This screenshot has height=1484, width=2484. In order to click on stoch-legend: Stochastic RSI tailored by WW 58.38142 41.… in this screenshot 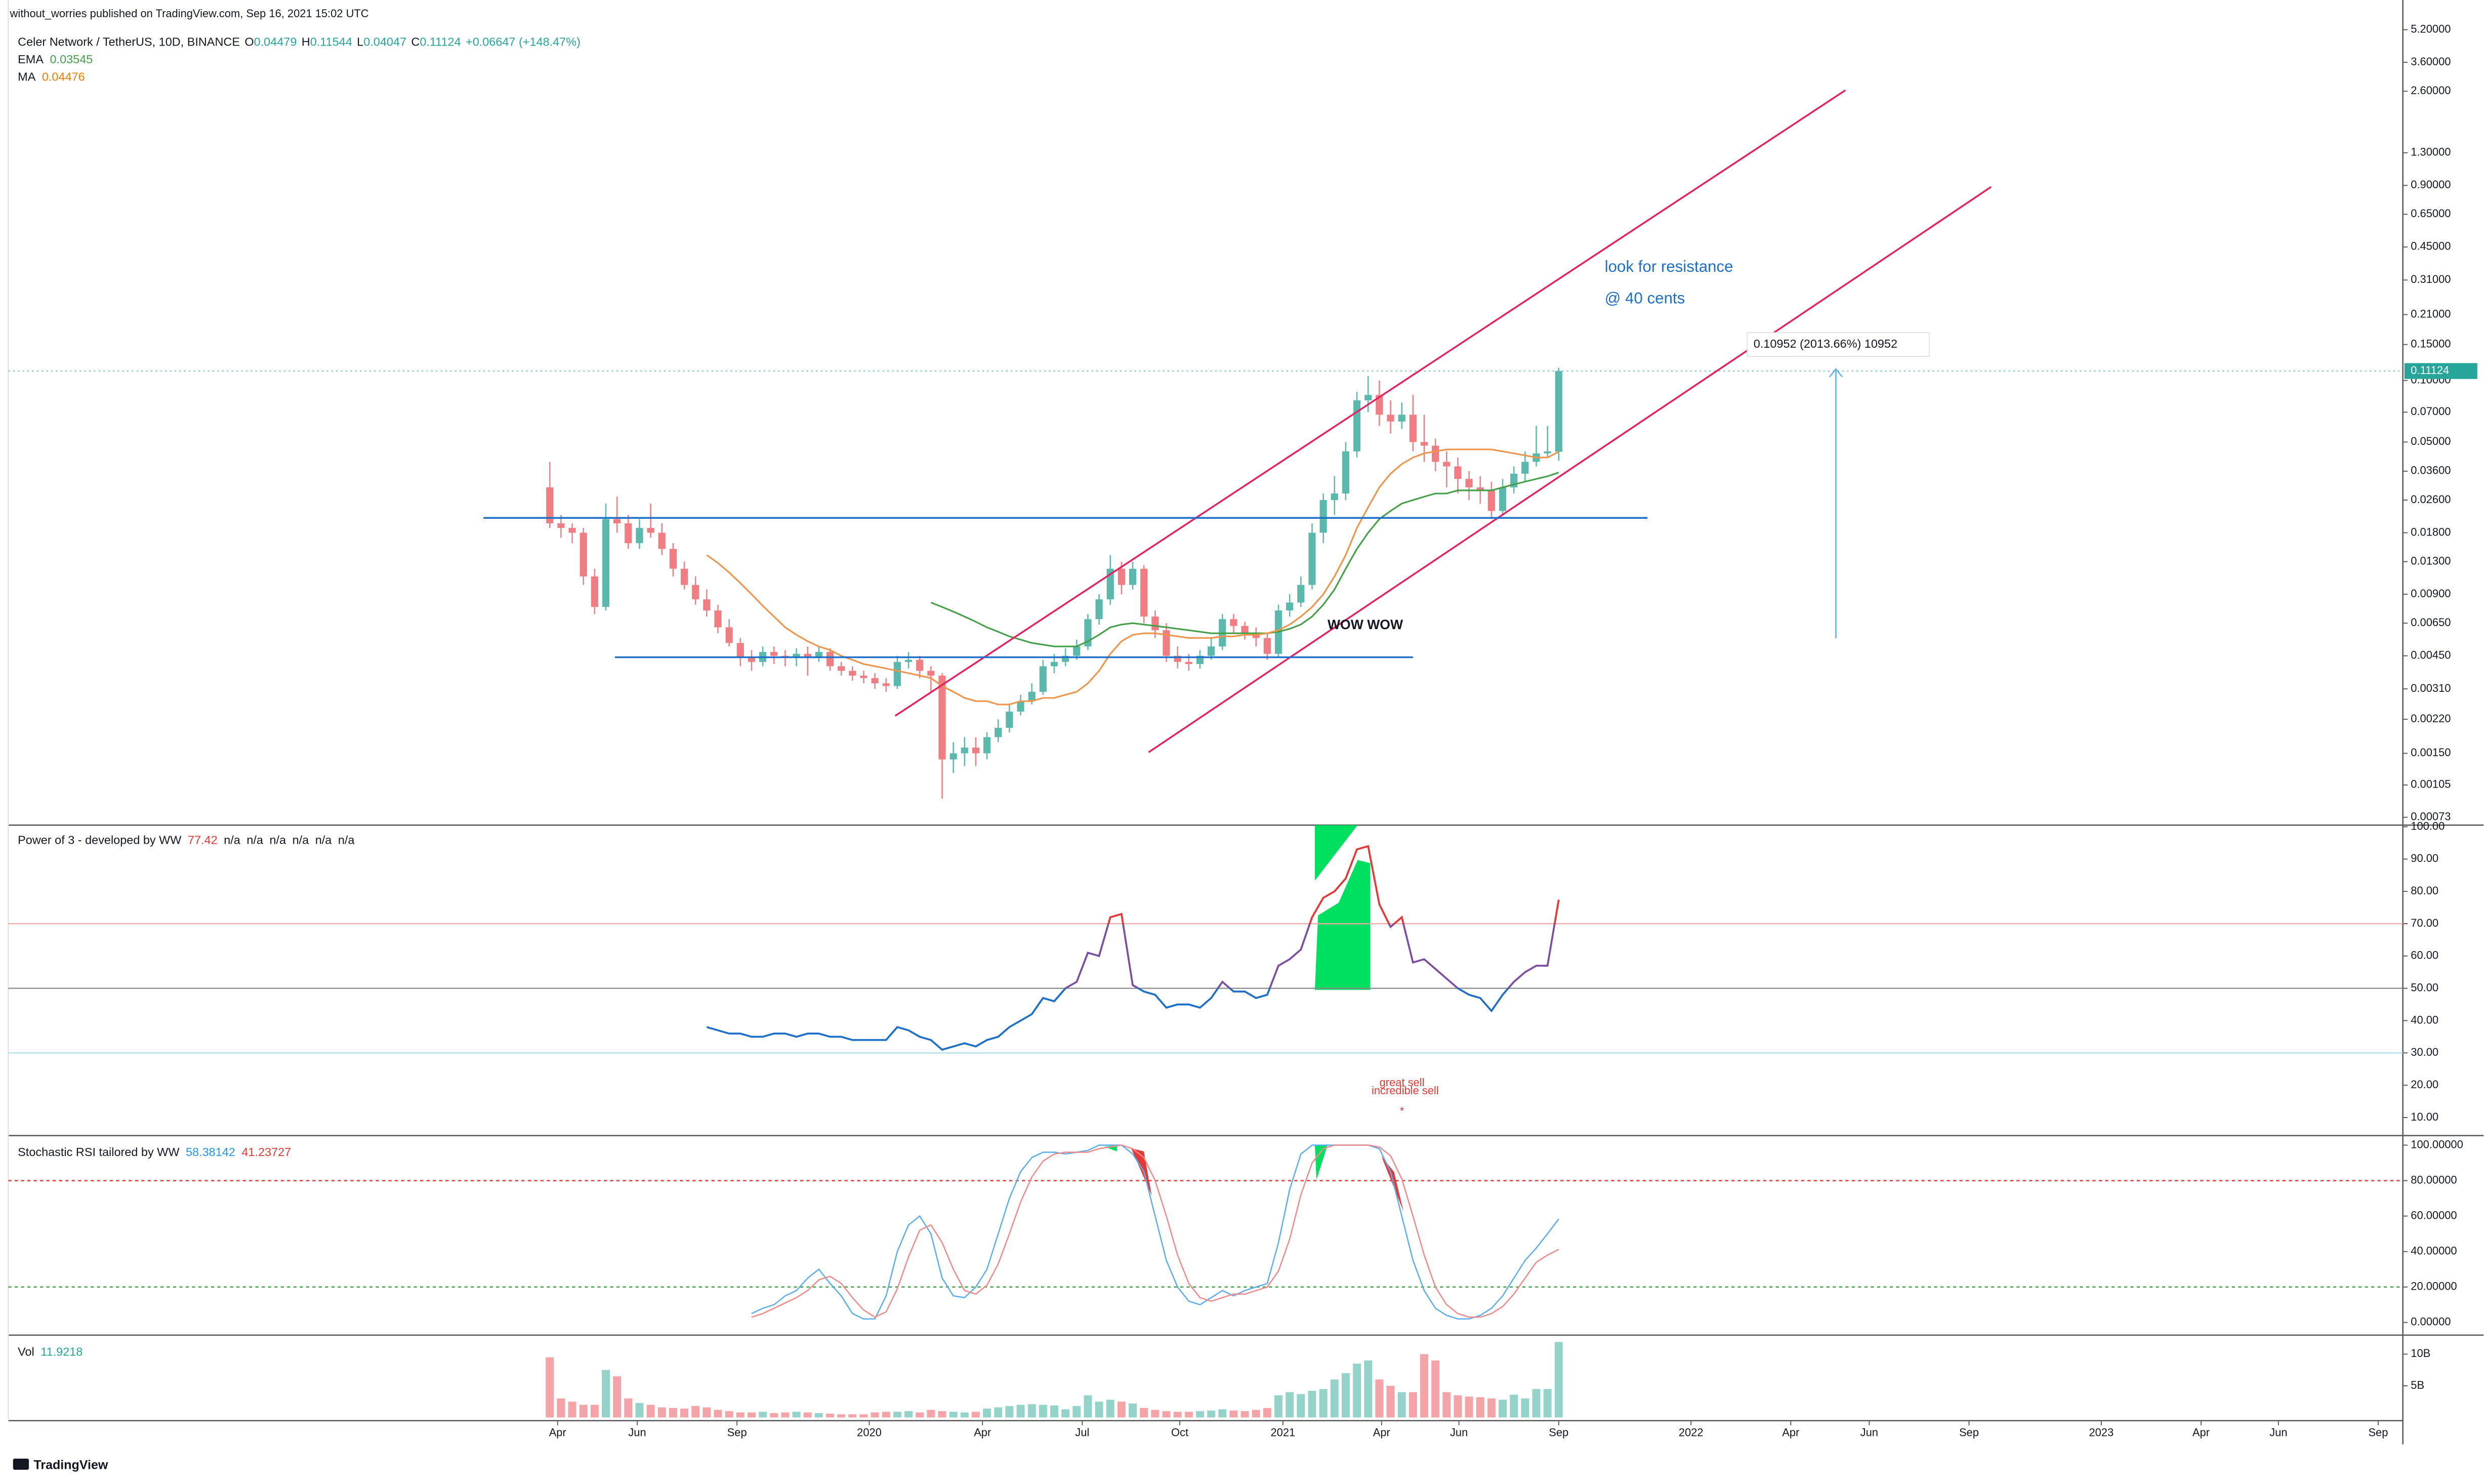, I will do `click(154, 1152)`.